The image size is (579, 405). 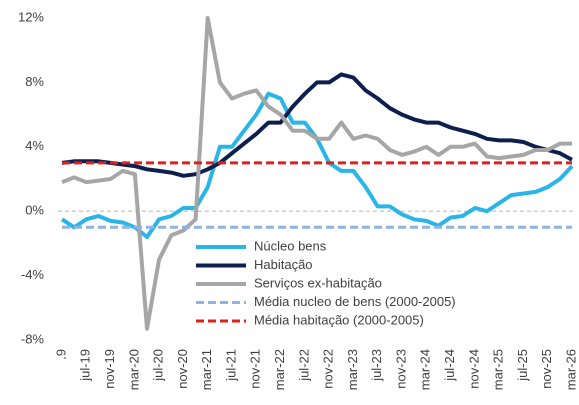 I want to click on x-tick-label: mar-23, so click(x=352, y=369).